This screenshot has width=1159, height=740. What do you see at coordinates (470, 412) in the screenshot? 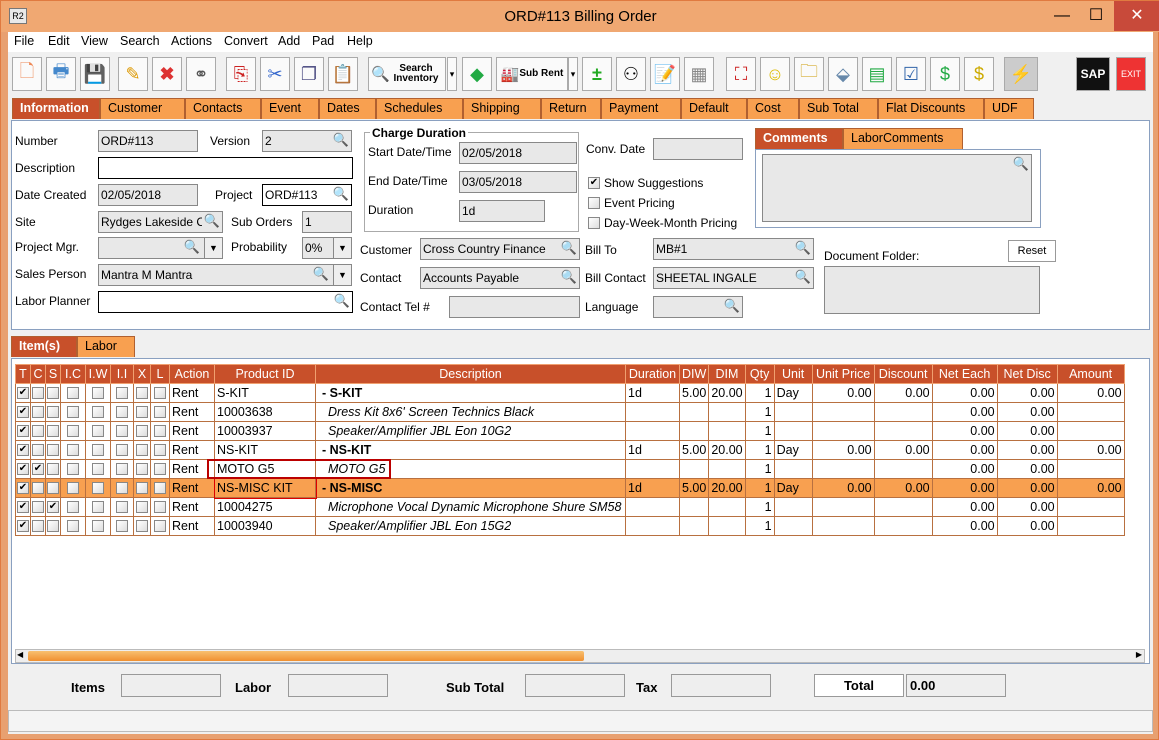
I see `description-cell: Dress Kit 8x6' Screen Technics Black` at bounding box center [470, 412].